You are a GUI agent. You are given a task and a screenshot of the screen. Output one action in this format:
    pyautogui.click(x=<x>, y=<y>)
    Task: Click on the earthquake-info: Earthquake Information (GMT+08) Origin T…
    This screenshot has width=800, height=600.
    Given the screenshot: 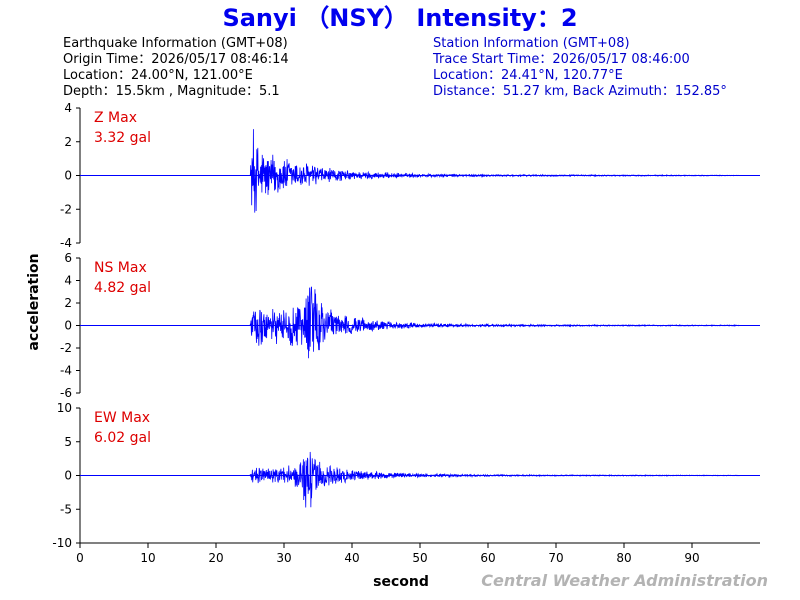 What is the action you would take?
    pyautogui.click(x=176, y=67)
    